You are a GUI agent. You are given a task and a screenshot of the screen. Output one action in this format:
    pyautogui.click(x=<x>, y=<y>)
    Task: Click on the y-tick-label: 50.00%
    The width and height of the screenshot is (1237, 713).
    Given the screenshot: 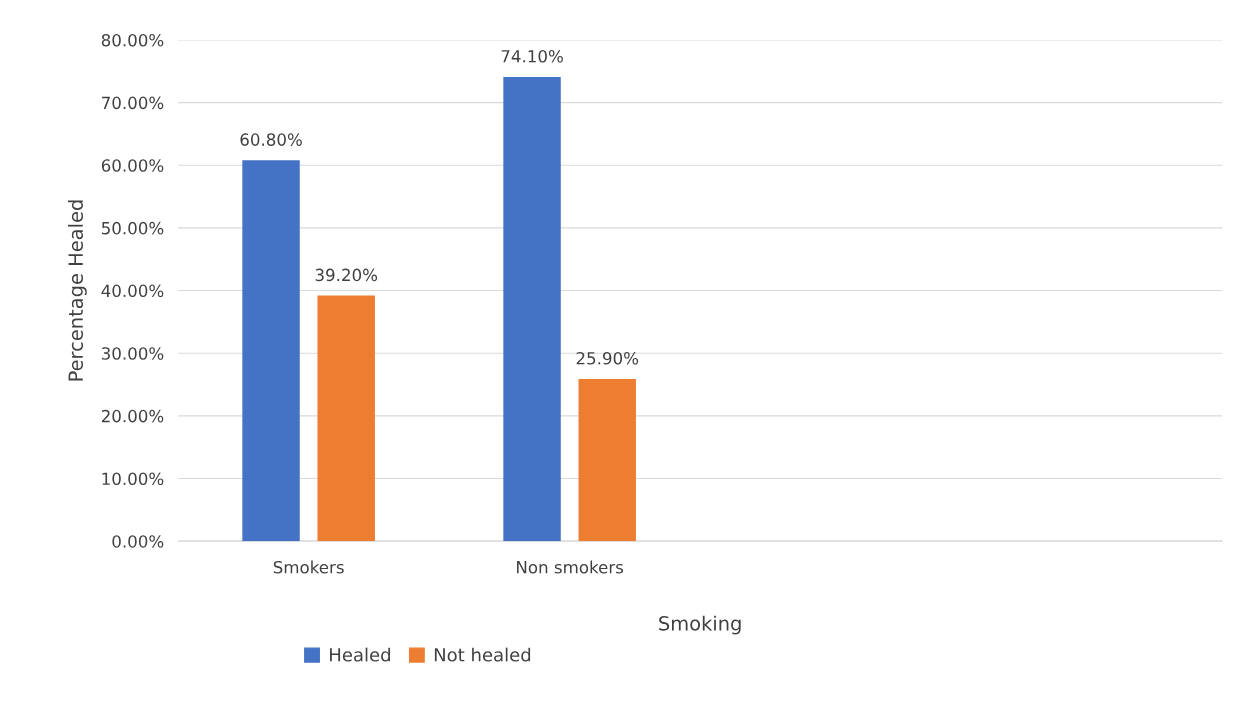 What is the action you would take?
    pyautogui.click(x=132, y=228)
    